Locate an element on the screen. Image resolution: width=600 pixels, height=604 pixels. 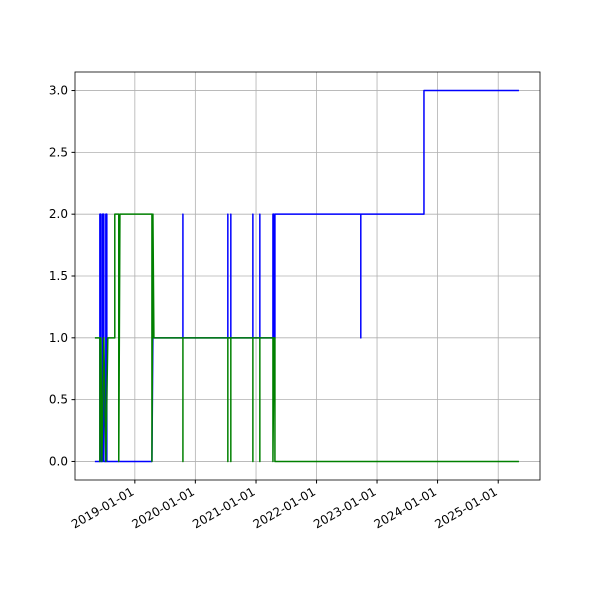
y-tick-label: 2.0 is located at coordinates (58, 214).